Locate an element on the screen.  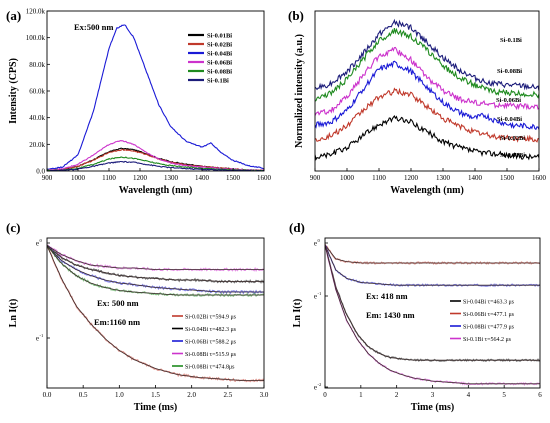
curve-label: Si-0.02Bi is located at coordinates (512, 138).